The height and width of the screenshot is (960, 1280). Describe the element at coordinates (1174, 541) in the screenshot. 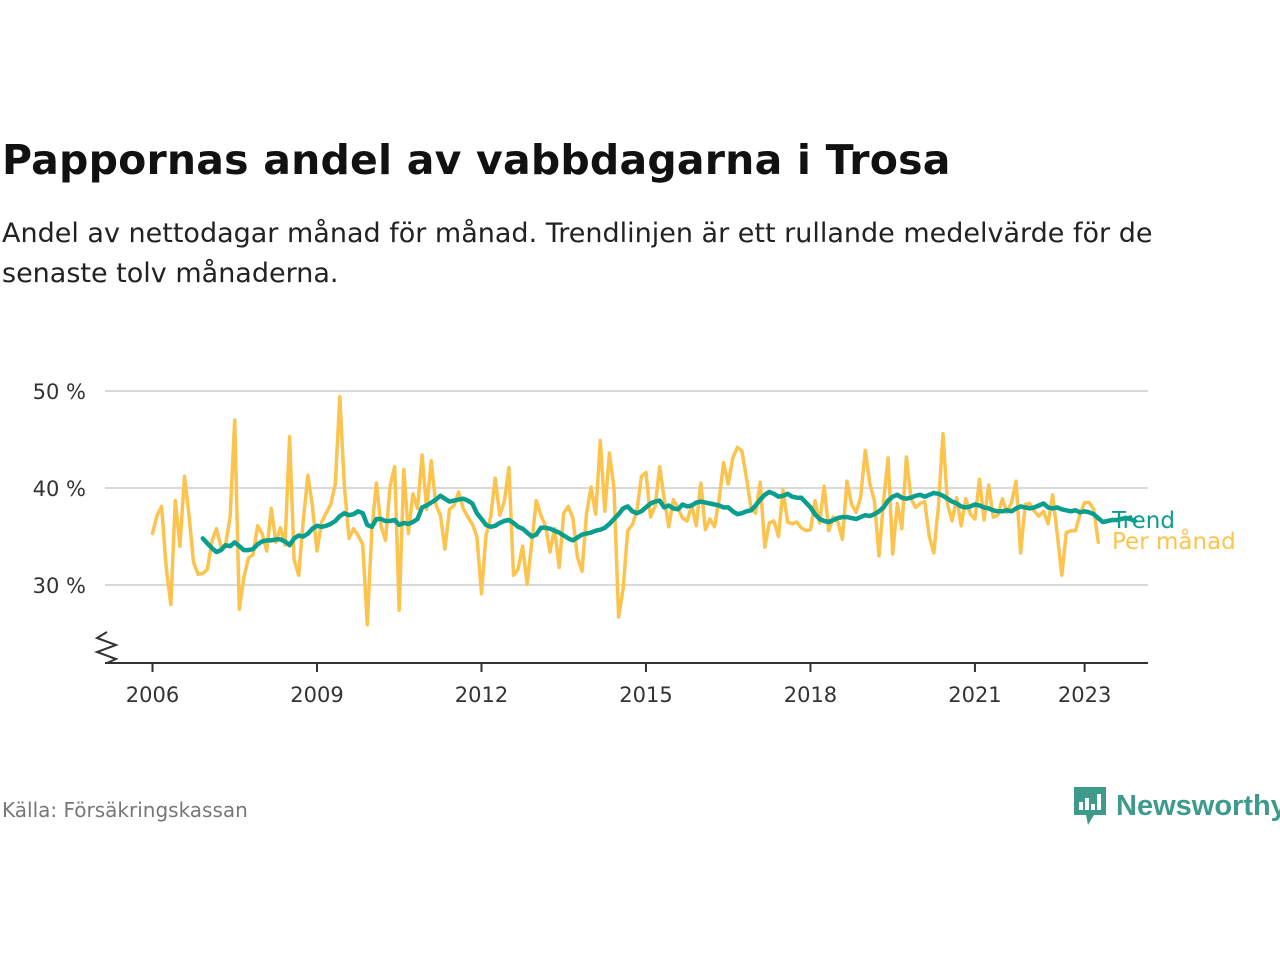

I see `series-label-per-manad: Per månad` at that location.